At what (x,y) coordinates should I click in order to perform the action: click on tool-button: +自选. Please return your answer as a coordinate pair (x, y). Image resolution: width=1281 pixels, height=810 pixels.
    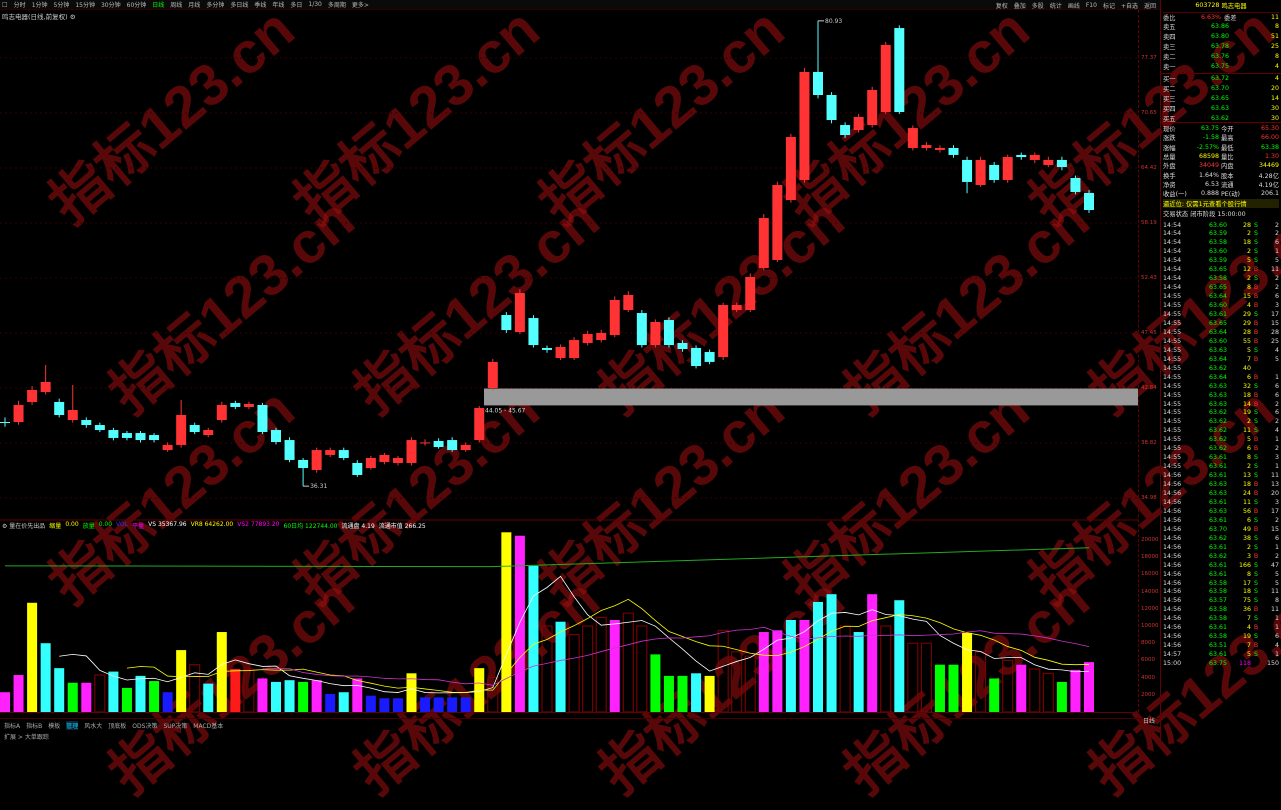
    Looking at the image, I should click on (1129, 6).